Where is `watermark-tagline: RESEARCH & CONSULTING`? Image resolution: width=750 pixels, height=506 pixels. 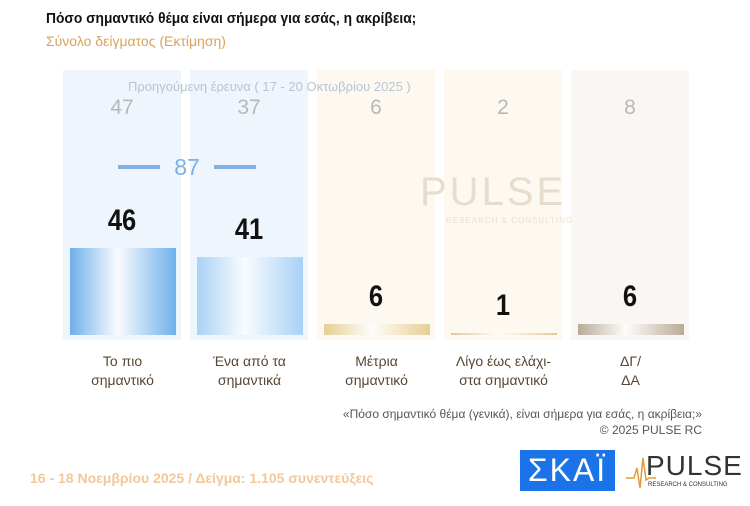
watermark-tagline: RESEARCH & CONSULTING is located at coordinates (510, 220).